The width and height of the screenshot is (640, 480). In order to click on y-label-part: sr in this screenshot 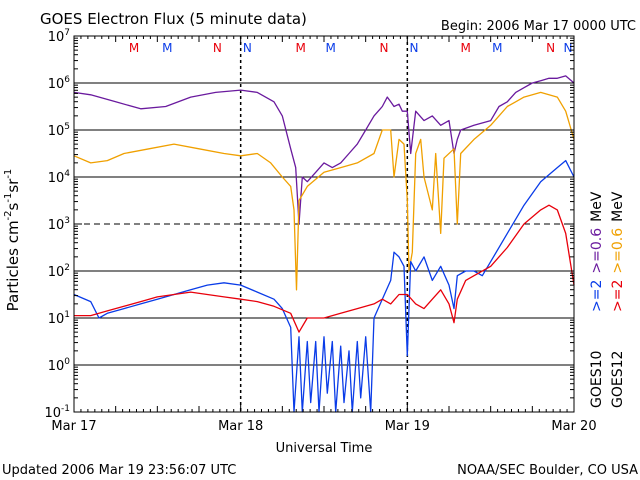, I will do `click(13, 185)`.